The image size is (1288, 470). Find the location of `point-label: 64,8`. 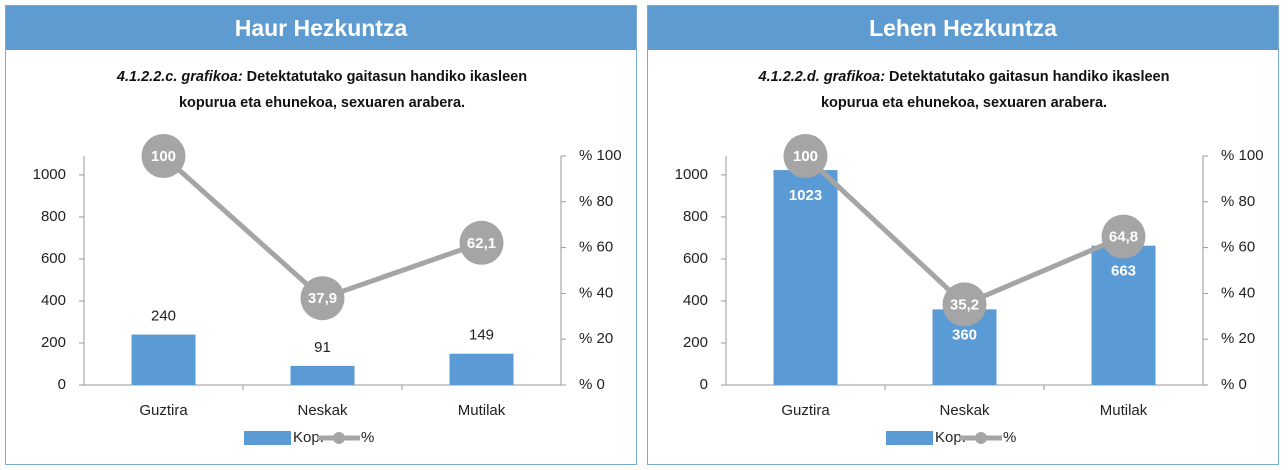

point-label: 64,8 is located at coordinates (1123, 237).